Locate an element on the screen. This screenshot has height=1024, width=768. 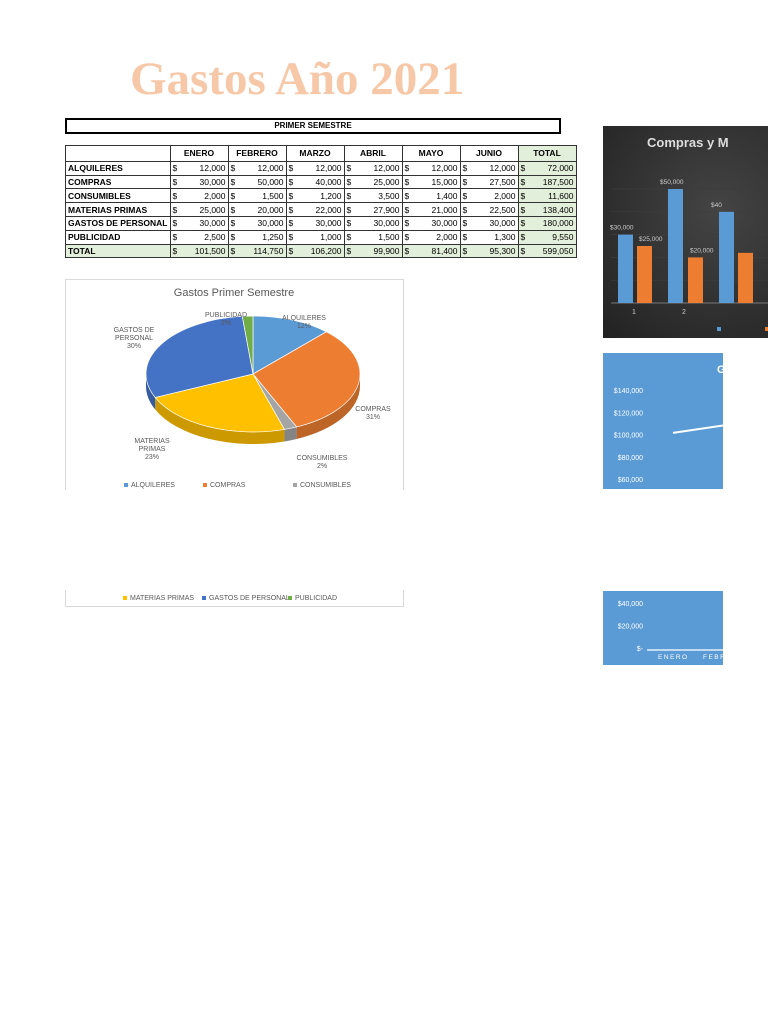
y-tick-label: $40,000 is located at coordinates (630, 604).